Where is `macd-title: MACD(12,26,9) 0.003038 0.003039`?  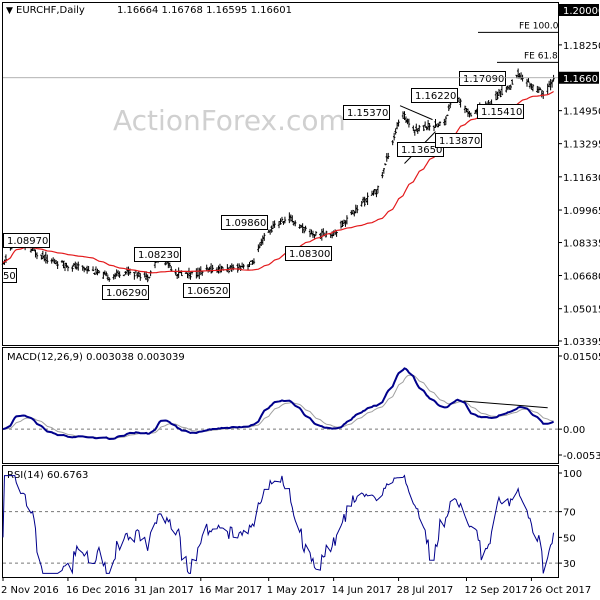 macd-title: MACD(12,26,9) 0.003038 0.003039 is located at coordinates (96, 357).